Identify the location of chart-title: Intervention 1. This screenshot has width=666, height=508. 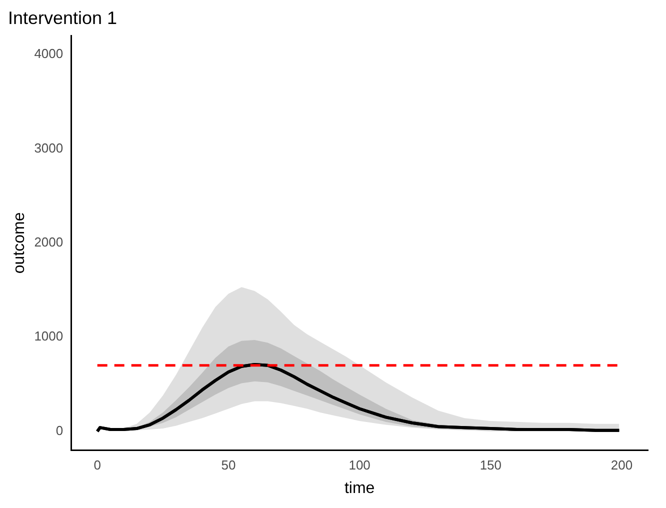
(63, 18).